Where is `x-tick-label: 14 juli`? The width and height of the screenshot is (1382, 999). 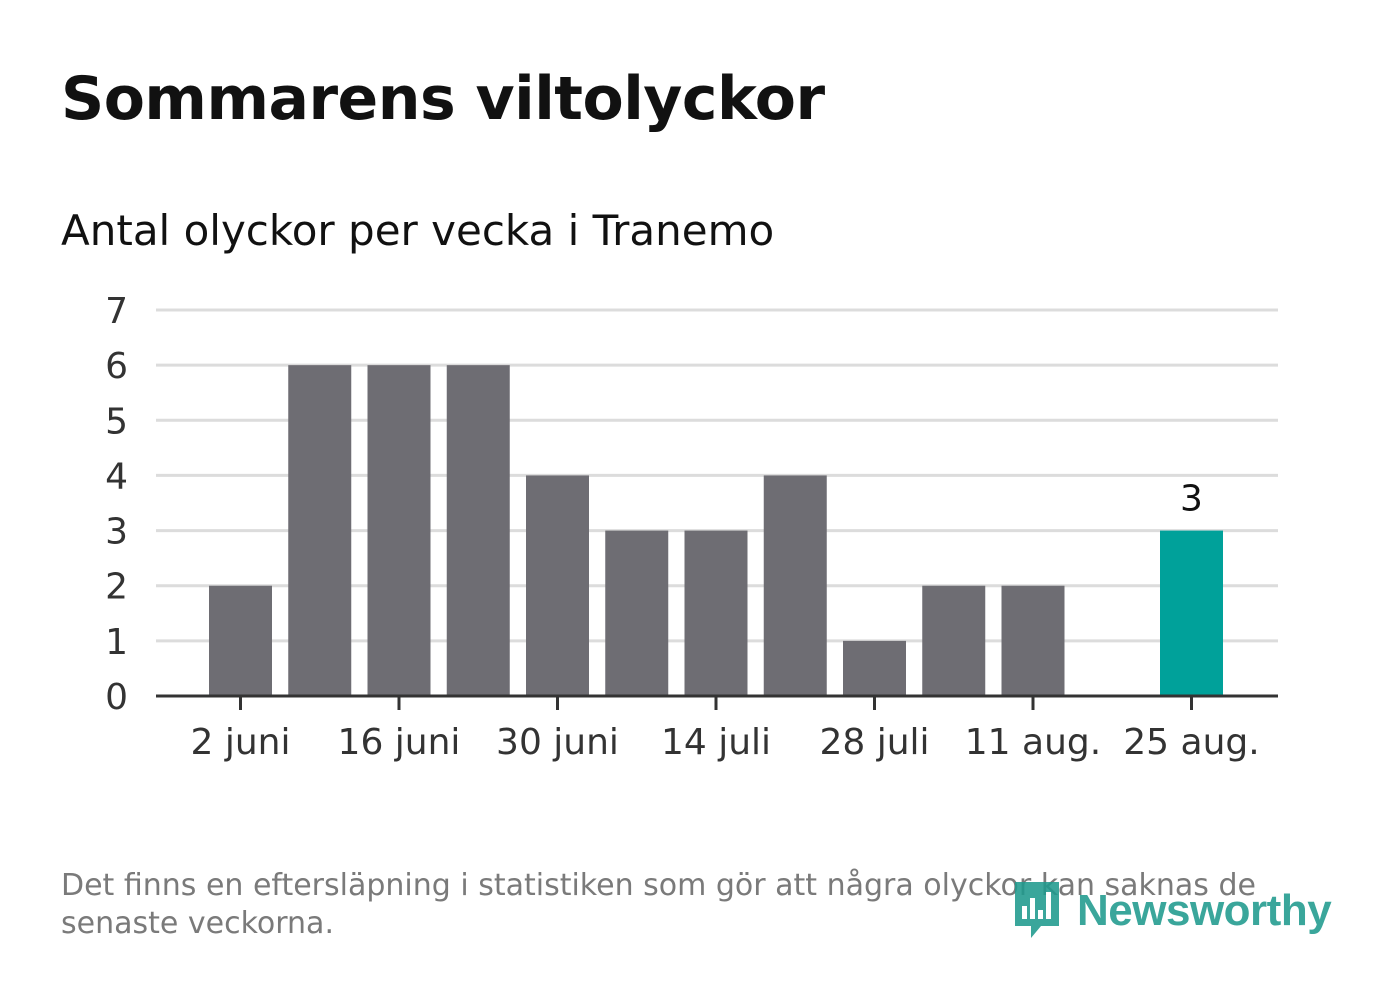
x-tick-label: 14 juli is located at coordinates (716, 742).